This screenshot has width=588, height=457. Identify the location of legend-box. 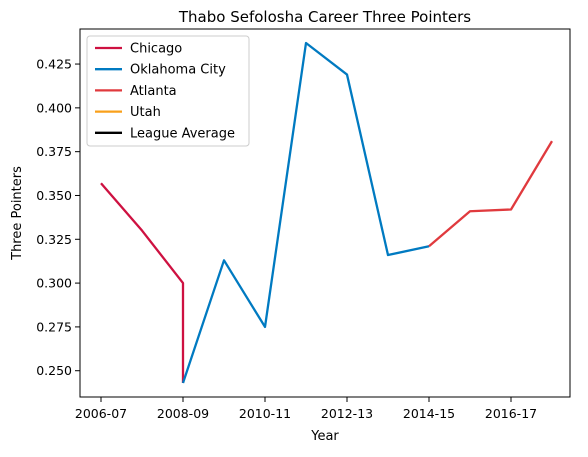
(168, 91).